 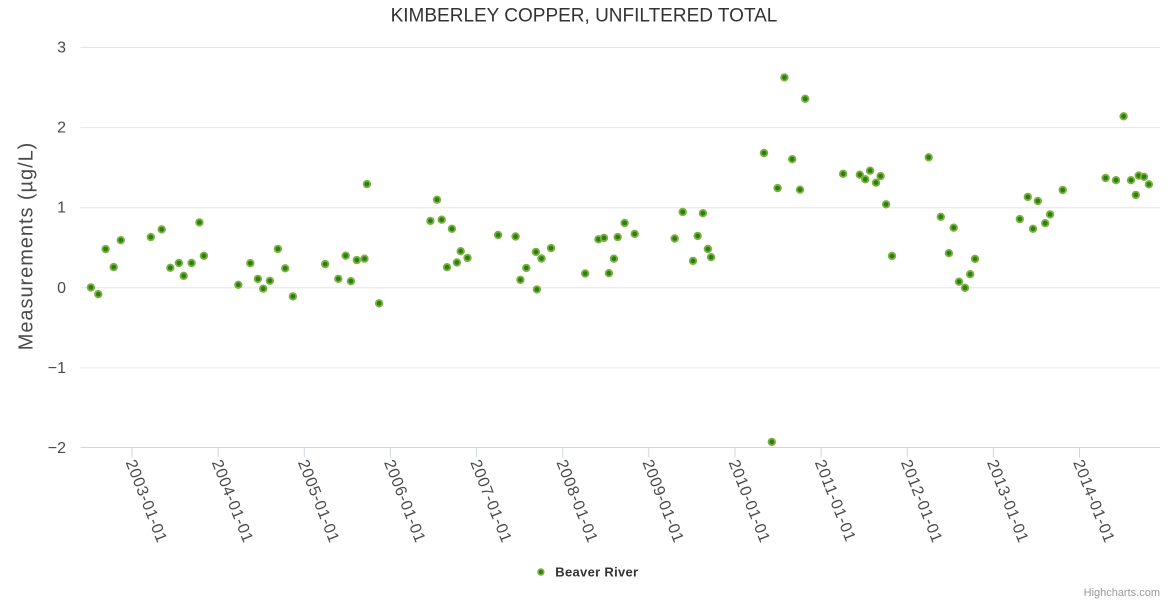 I want to click on svg-text: Beaver River, so click(x=596, y=572).